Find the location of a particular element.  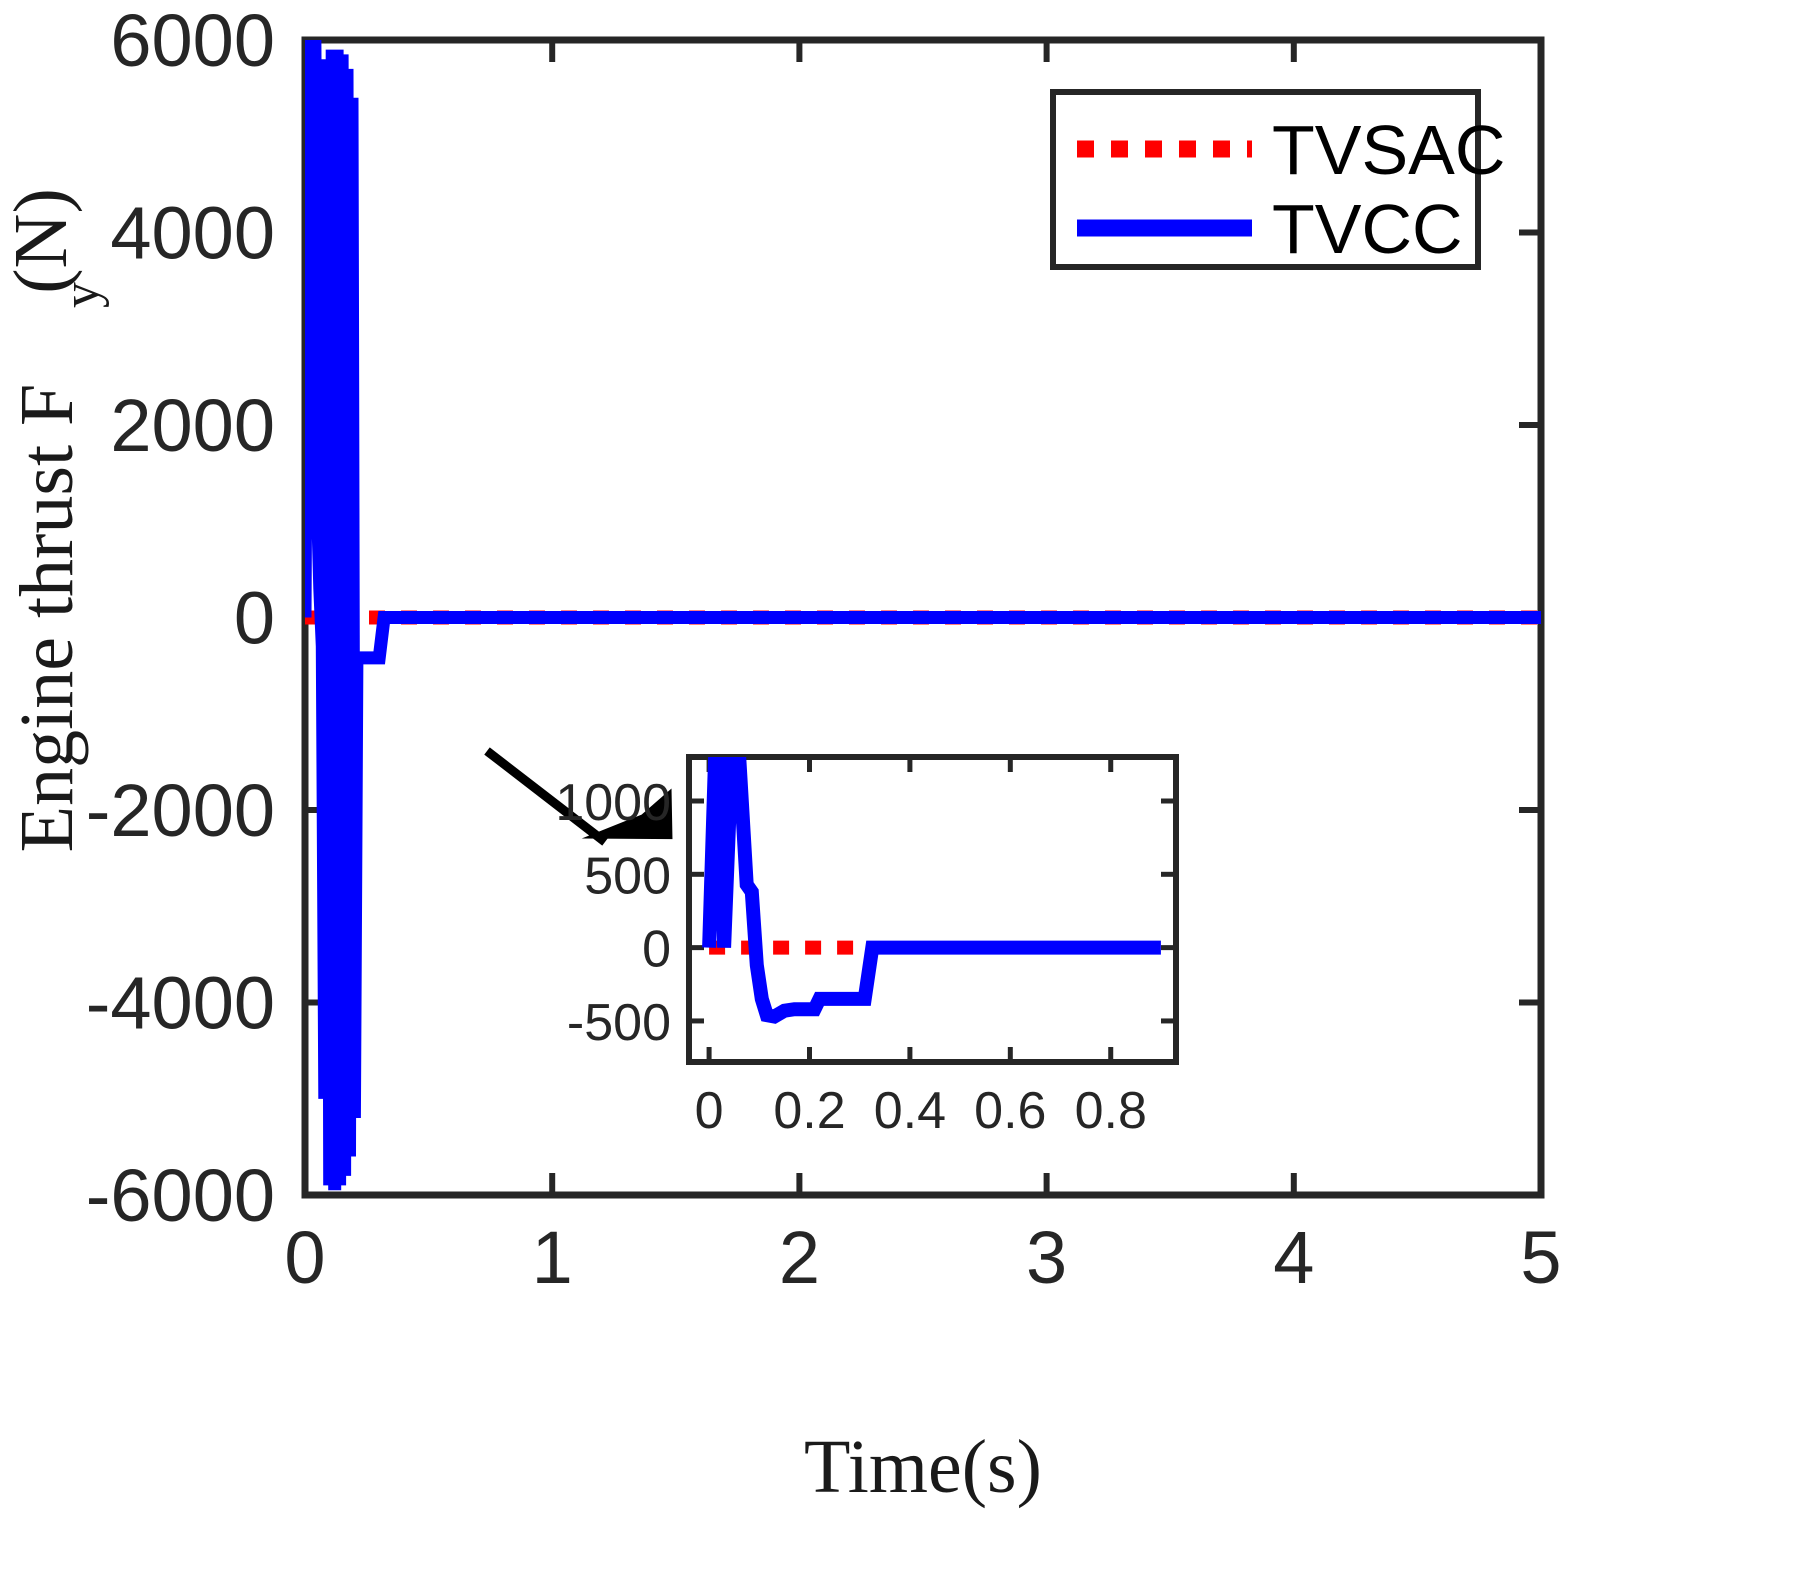

legend-box is located at coordinates (1265, 179).